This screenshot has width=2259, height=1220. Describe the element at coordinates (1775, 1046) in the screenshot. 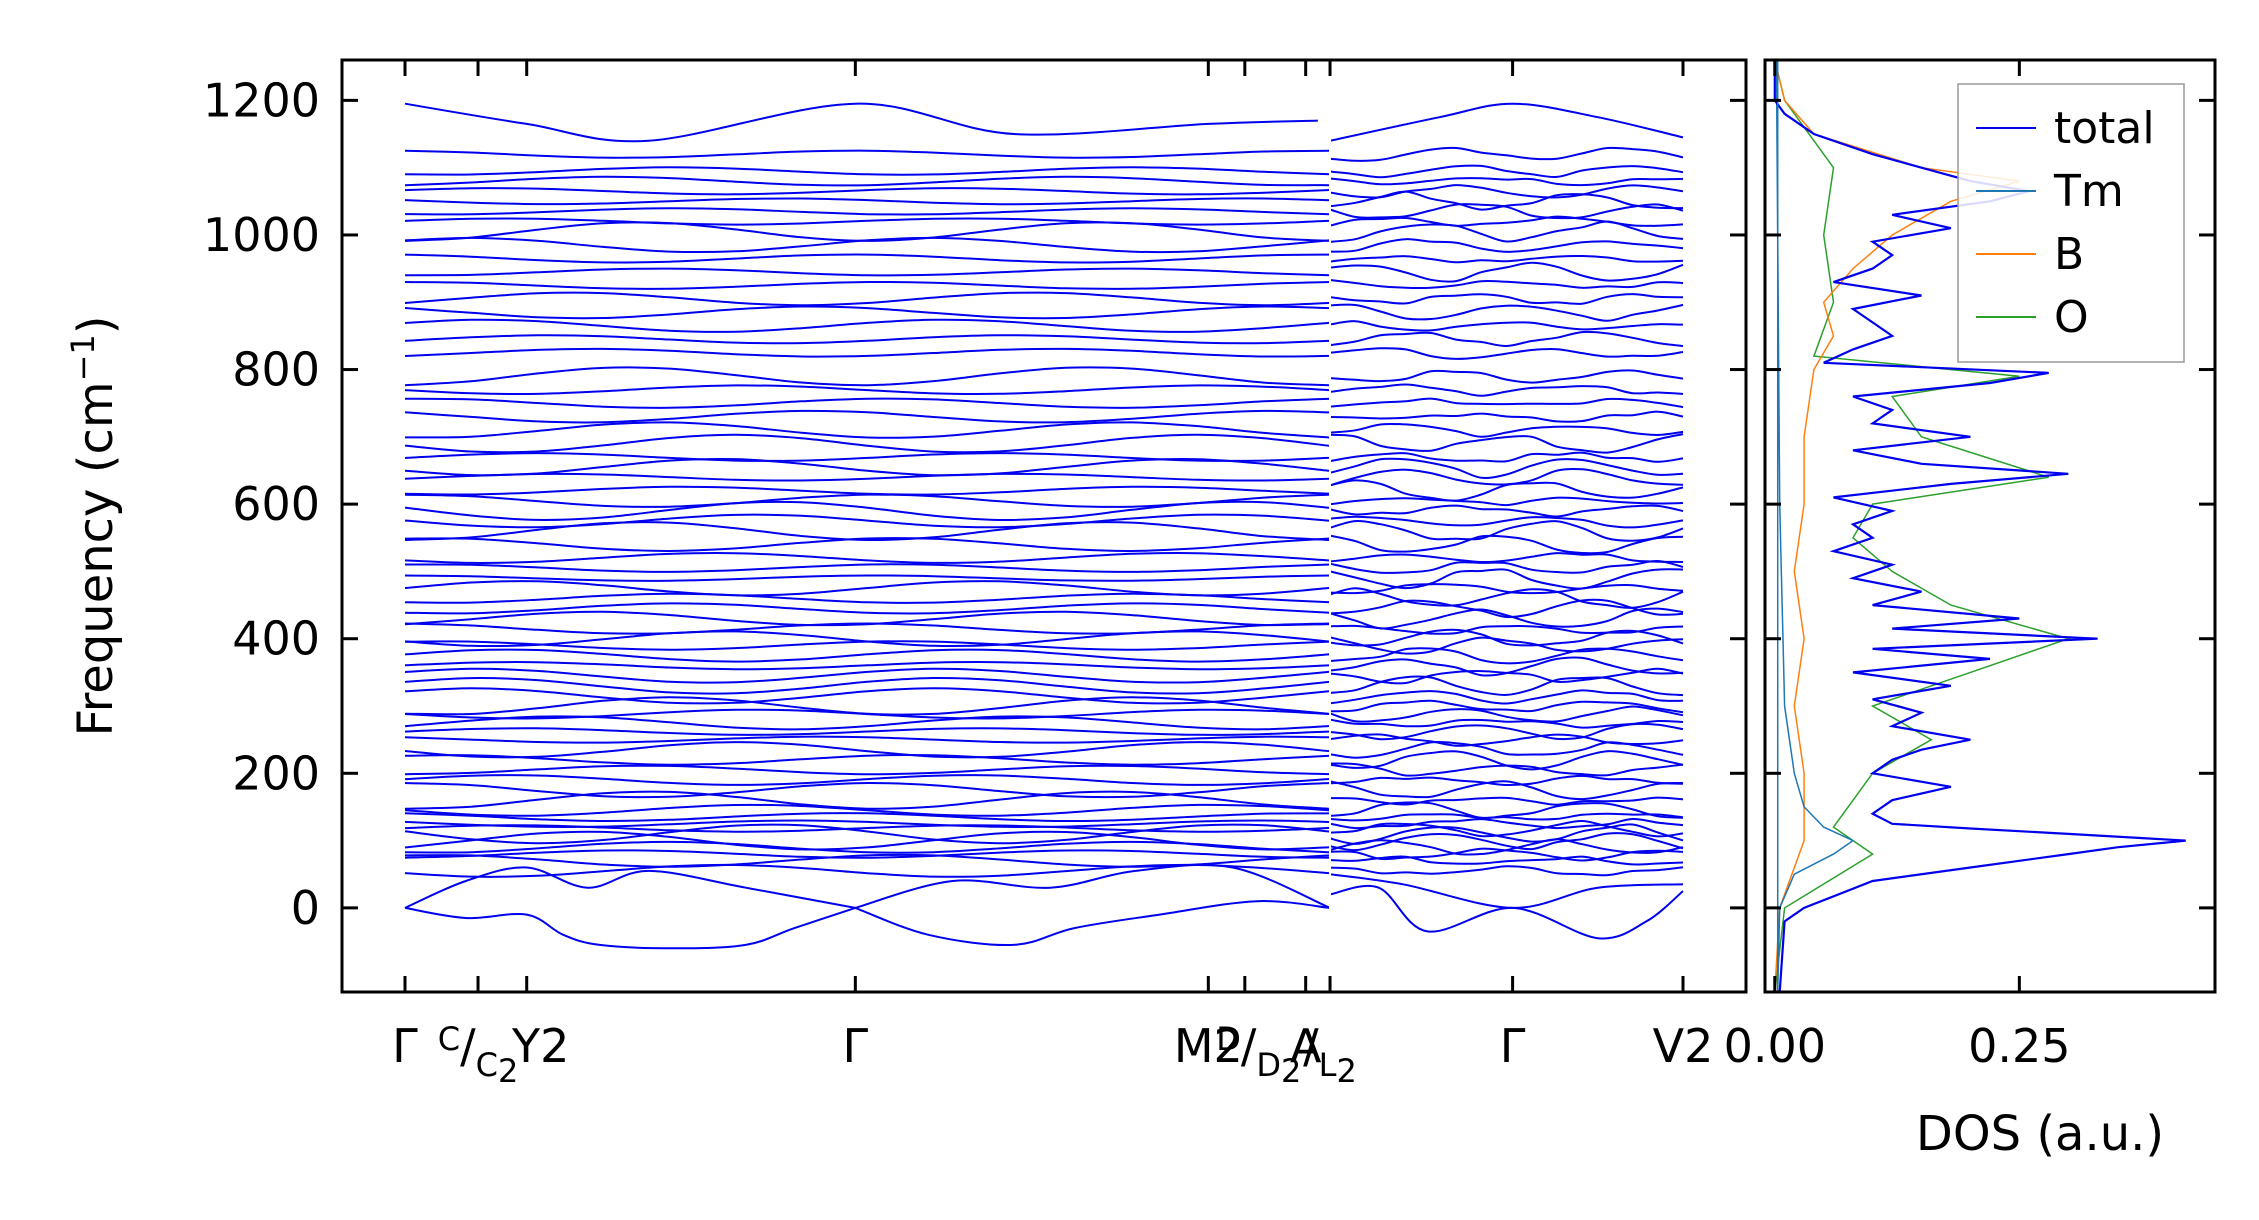

I see `dos-x-tick-label: 0.00` at that location.